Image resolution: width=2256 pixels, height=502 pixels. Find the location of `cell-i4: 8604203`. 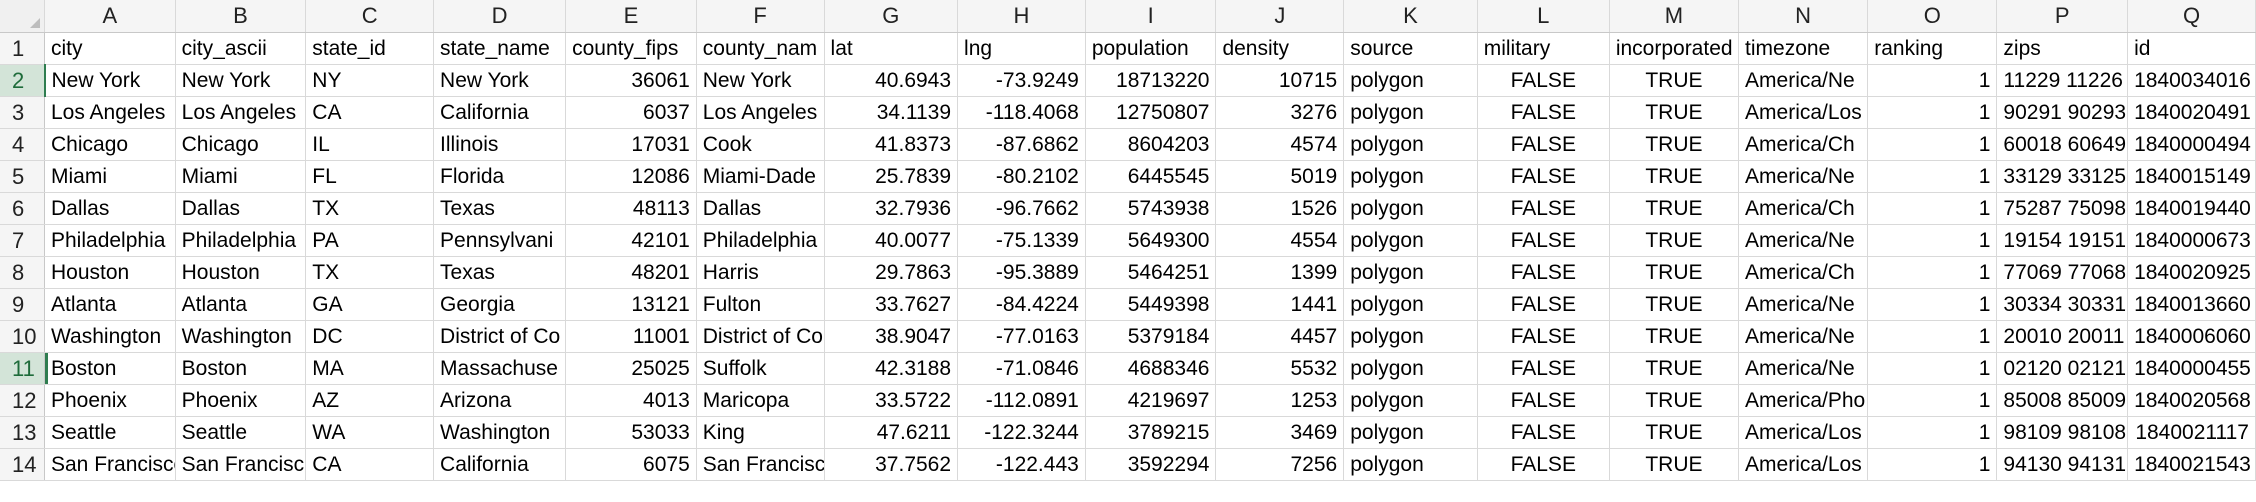

cell-i4: 8604203 is located at coordinates (1151, 144).